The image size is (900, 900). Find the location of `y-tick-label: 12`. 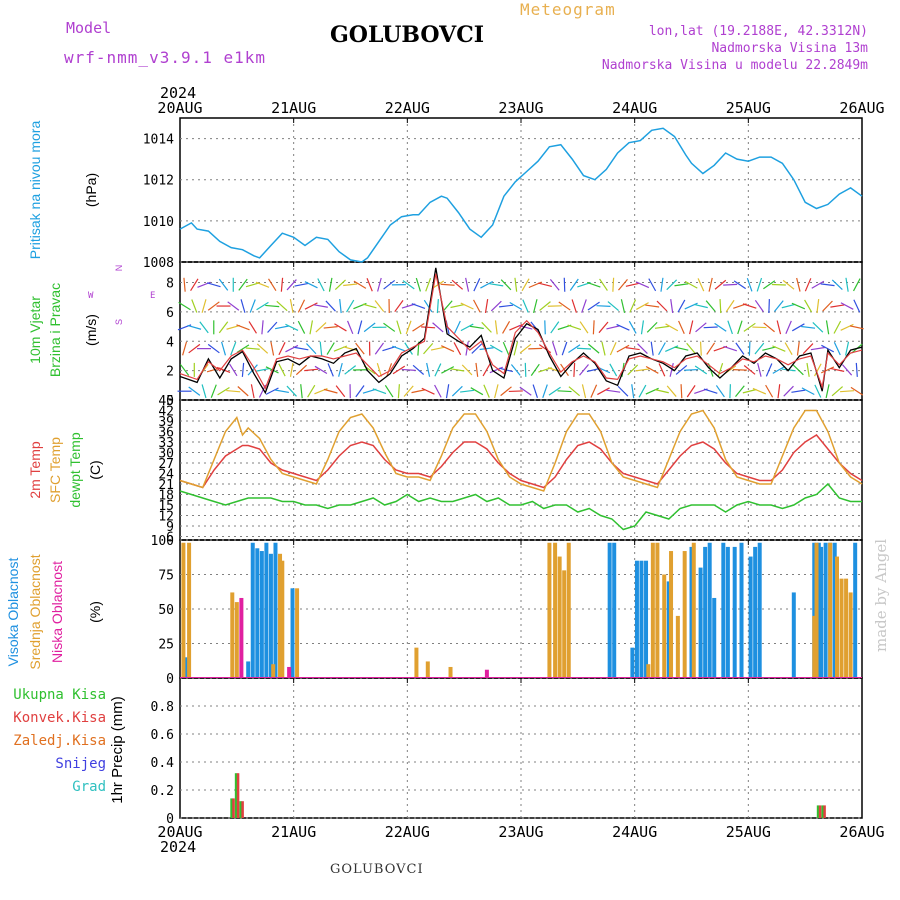

y-tick-label: 12 is located at coordinates (166, 517).